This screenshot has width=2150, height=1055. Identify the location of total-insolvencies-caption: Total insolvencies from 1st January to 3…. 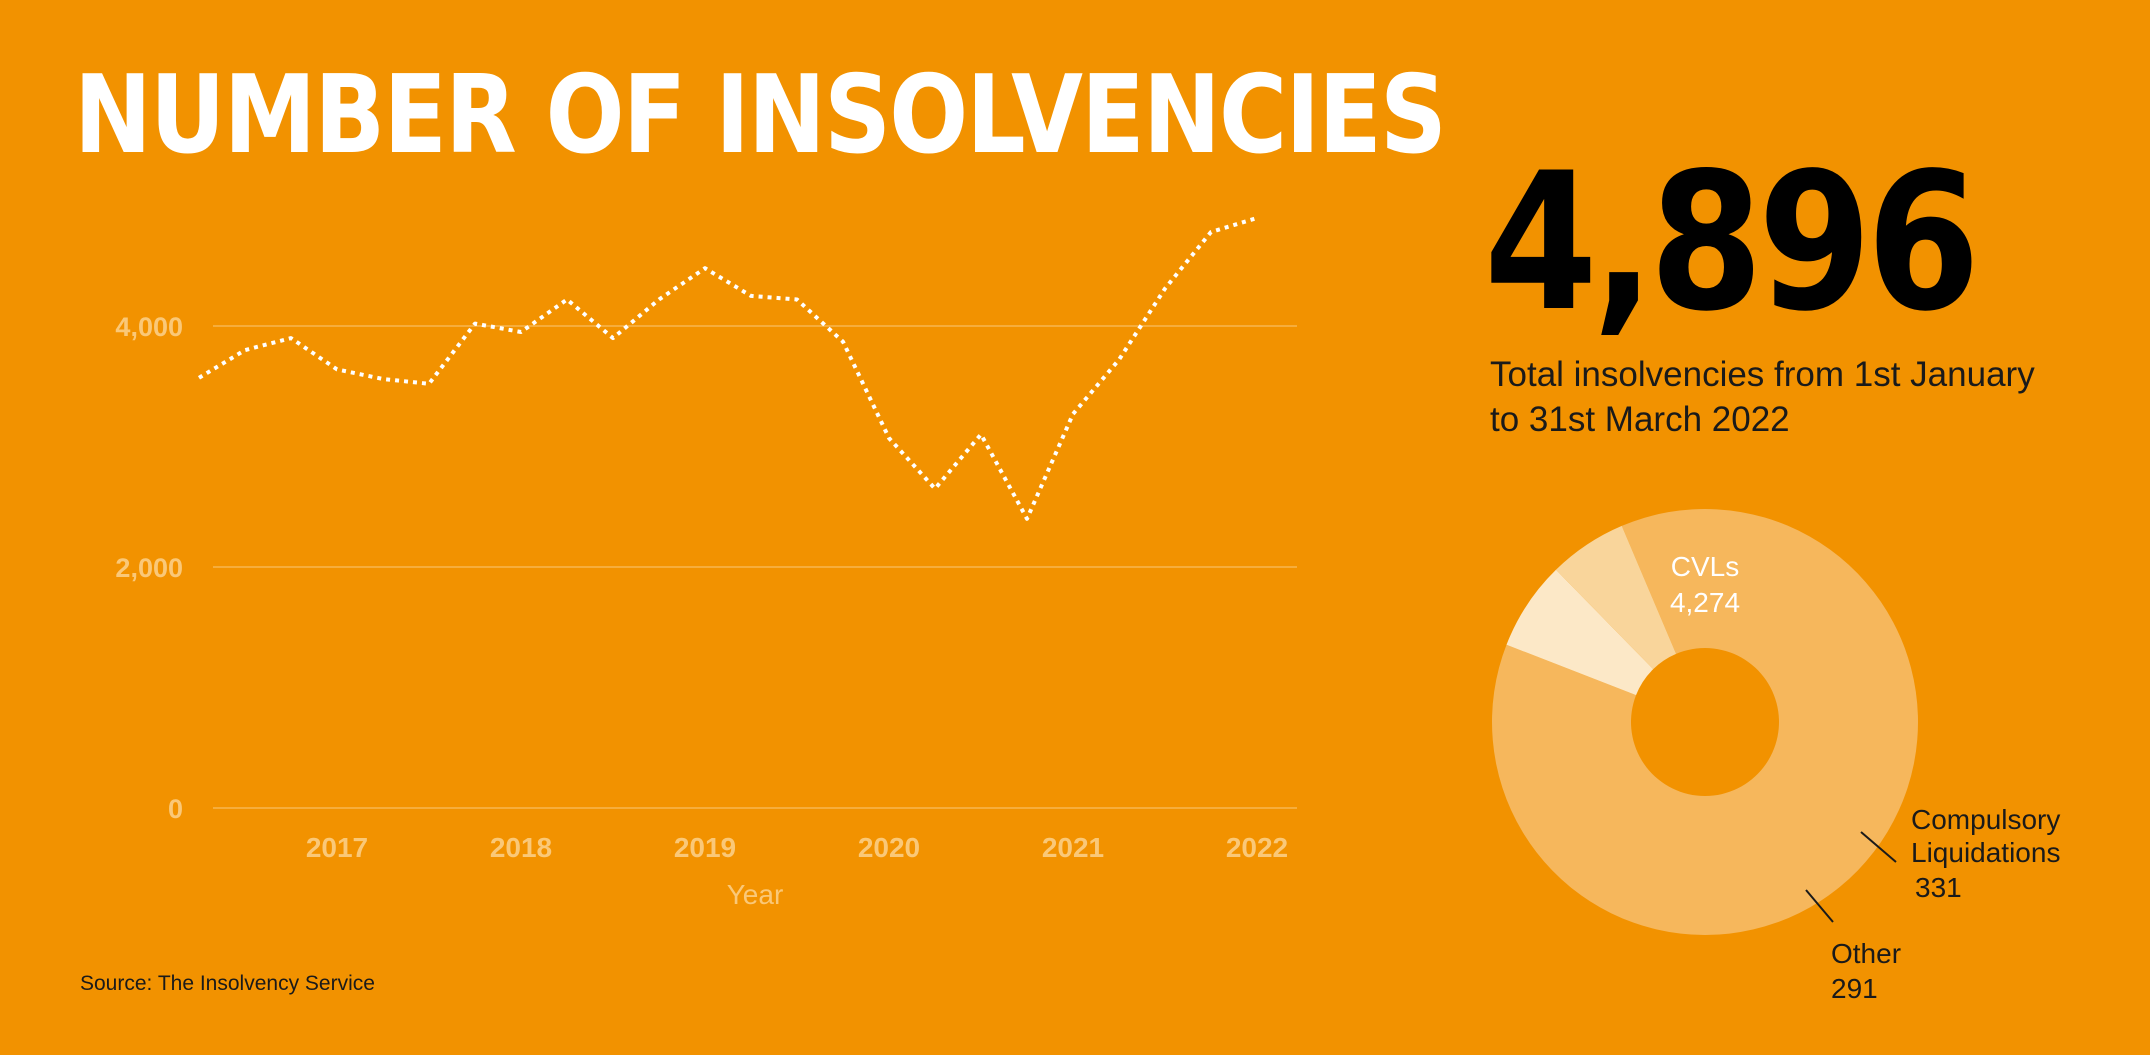
(1790, 397).